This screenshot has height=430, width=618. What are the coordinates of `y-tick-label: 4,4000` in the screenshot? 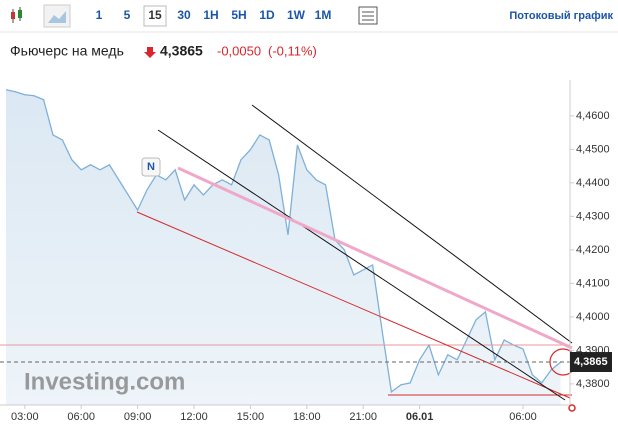 It's located at (593, 317).